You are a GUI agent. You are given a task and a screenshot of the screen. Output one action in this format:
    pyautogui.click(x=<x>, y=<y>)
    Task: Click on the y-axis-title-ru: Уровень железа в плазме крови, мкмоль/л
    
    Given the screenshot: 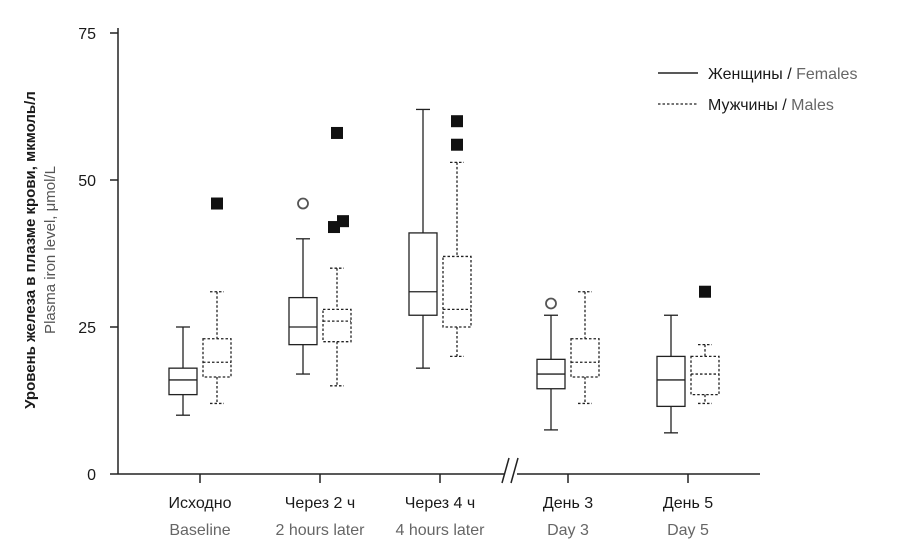 What is the action you would take?
    pyautogui.click(x=30, y=250)
    